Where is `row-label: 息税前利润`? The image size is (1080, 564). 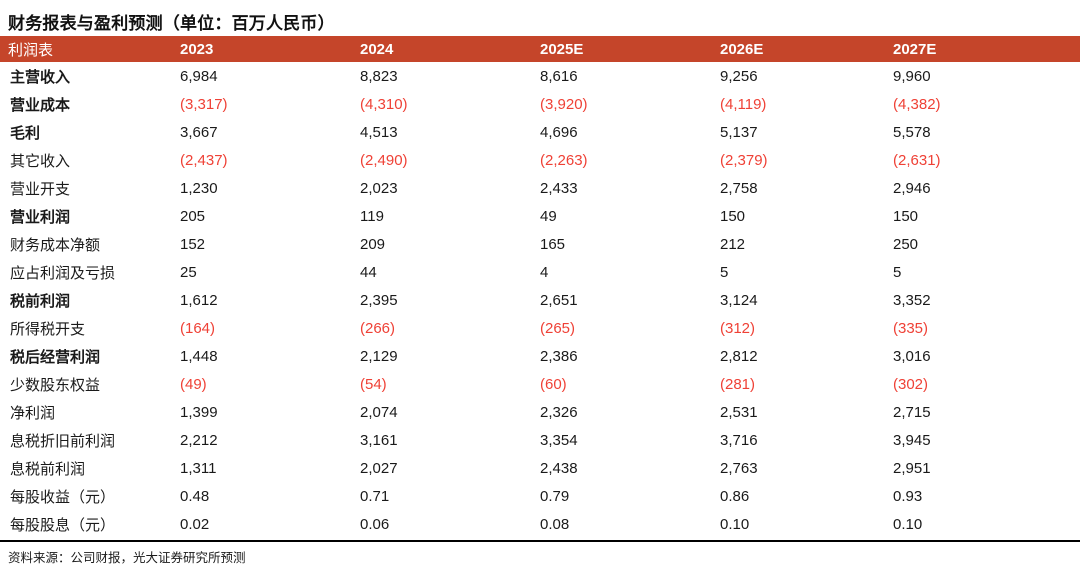
row-label: 息税前利润 is located at coordinates (48, 469).